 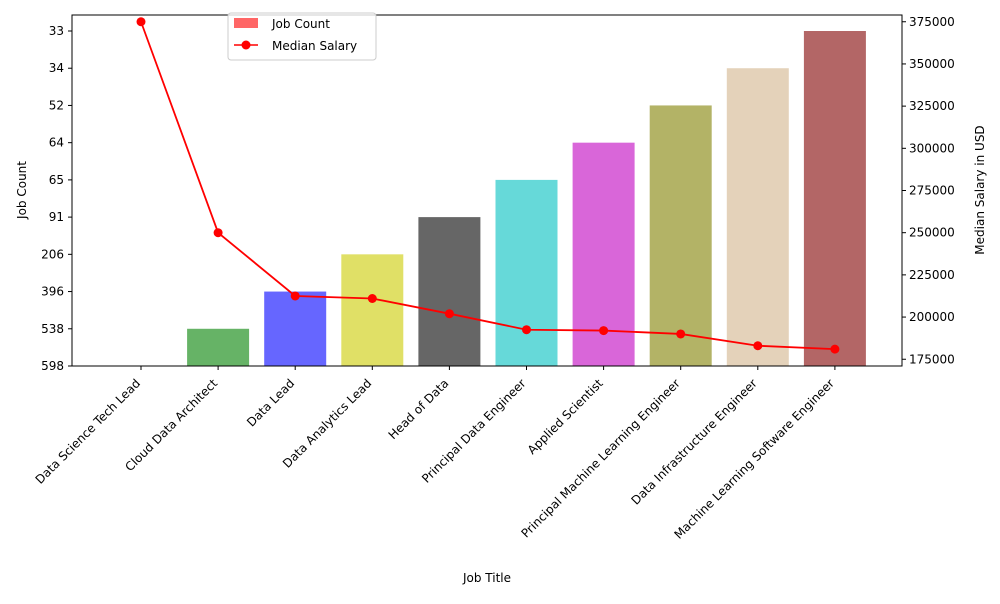 I want to click on x-tick-label: Machine Learning Software Engineer, so click(x=754, y=459).